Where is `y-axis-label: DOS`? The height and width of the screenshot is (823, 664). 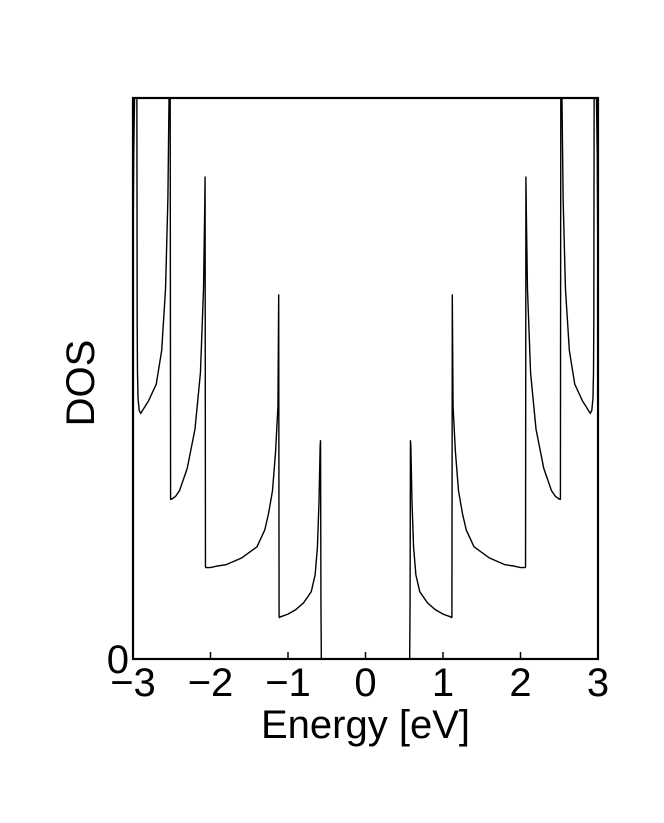 y-axis-label: DOS is located at coordinates (81, 383).